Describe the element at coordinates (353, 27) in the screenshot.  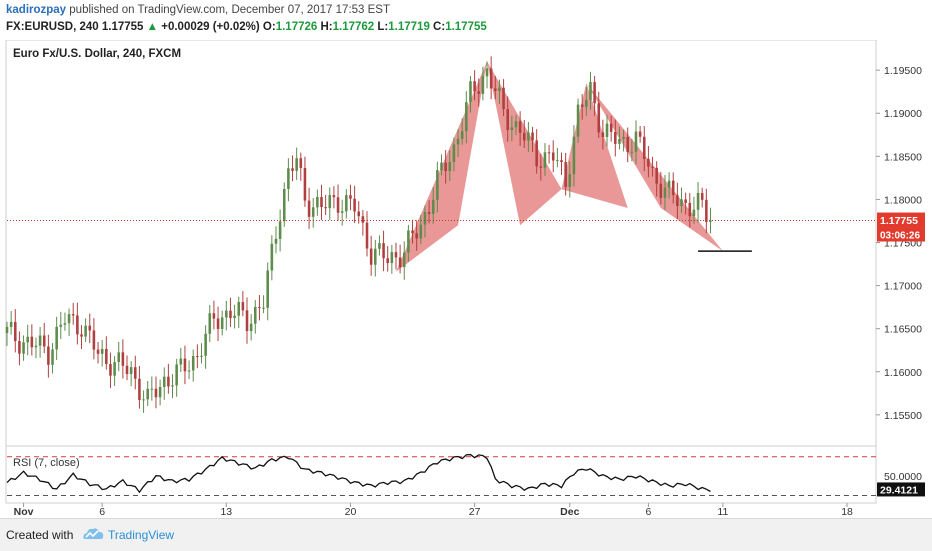
I see `high-value: 1.17762` at that location.